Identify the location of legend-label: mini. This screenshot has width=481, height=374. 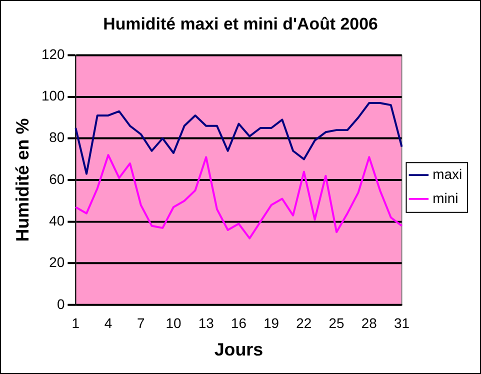
(445, 198).